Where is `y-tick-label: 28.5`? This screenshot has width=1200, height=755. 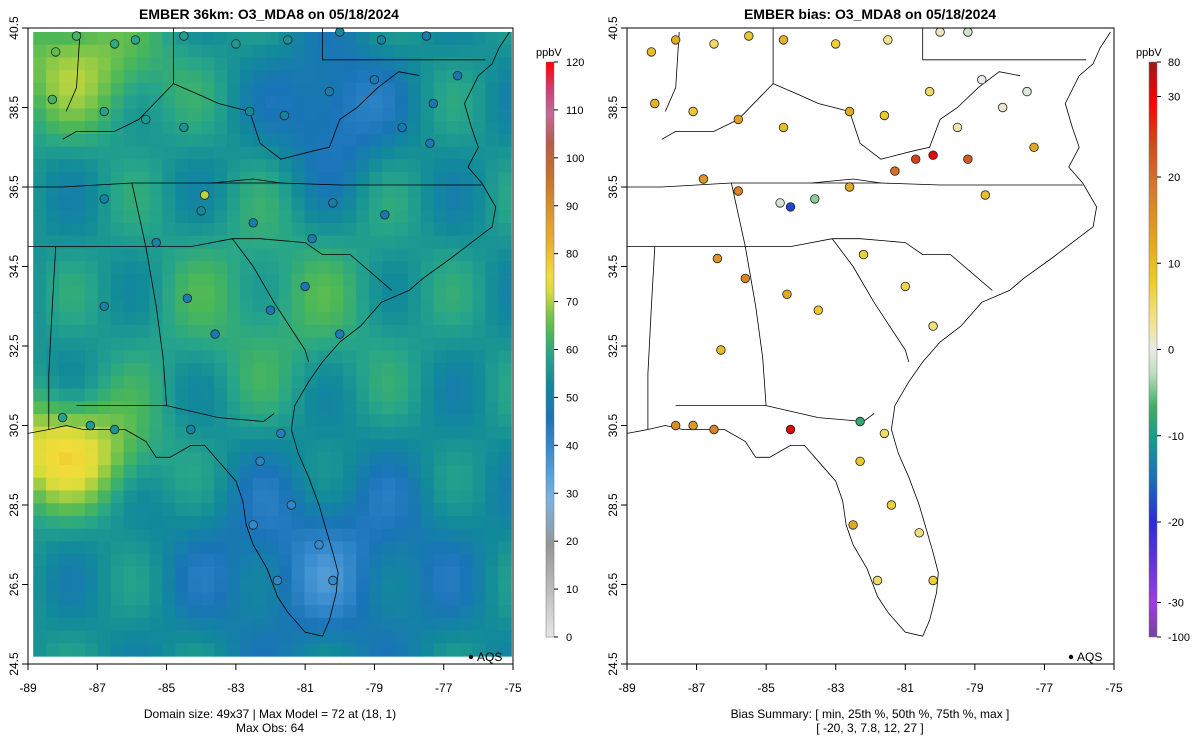 y-tick-label: 28.5 is located at coordinates (14, 505).